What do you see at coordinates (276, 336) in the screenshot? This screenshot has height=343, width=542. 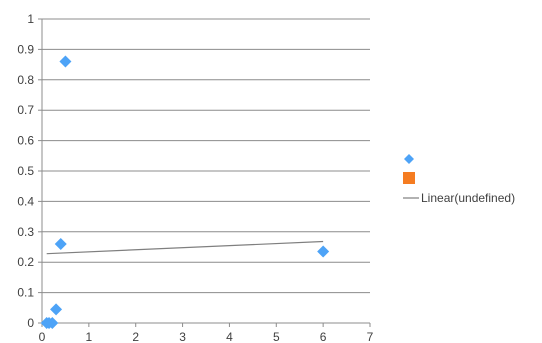 I see `x-tick-label: 5` at bounding box center [276, 336].